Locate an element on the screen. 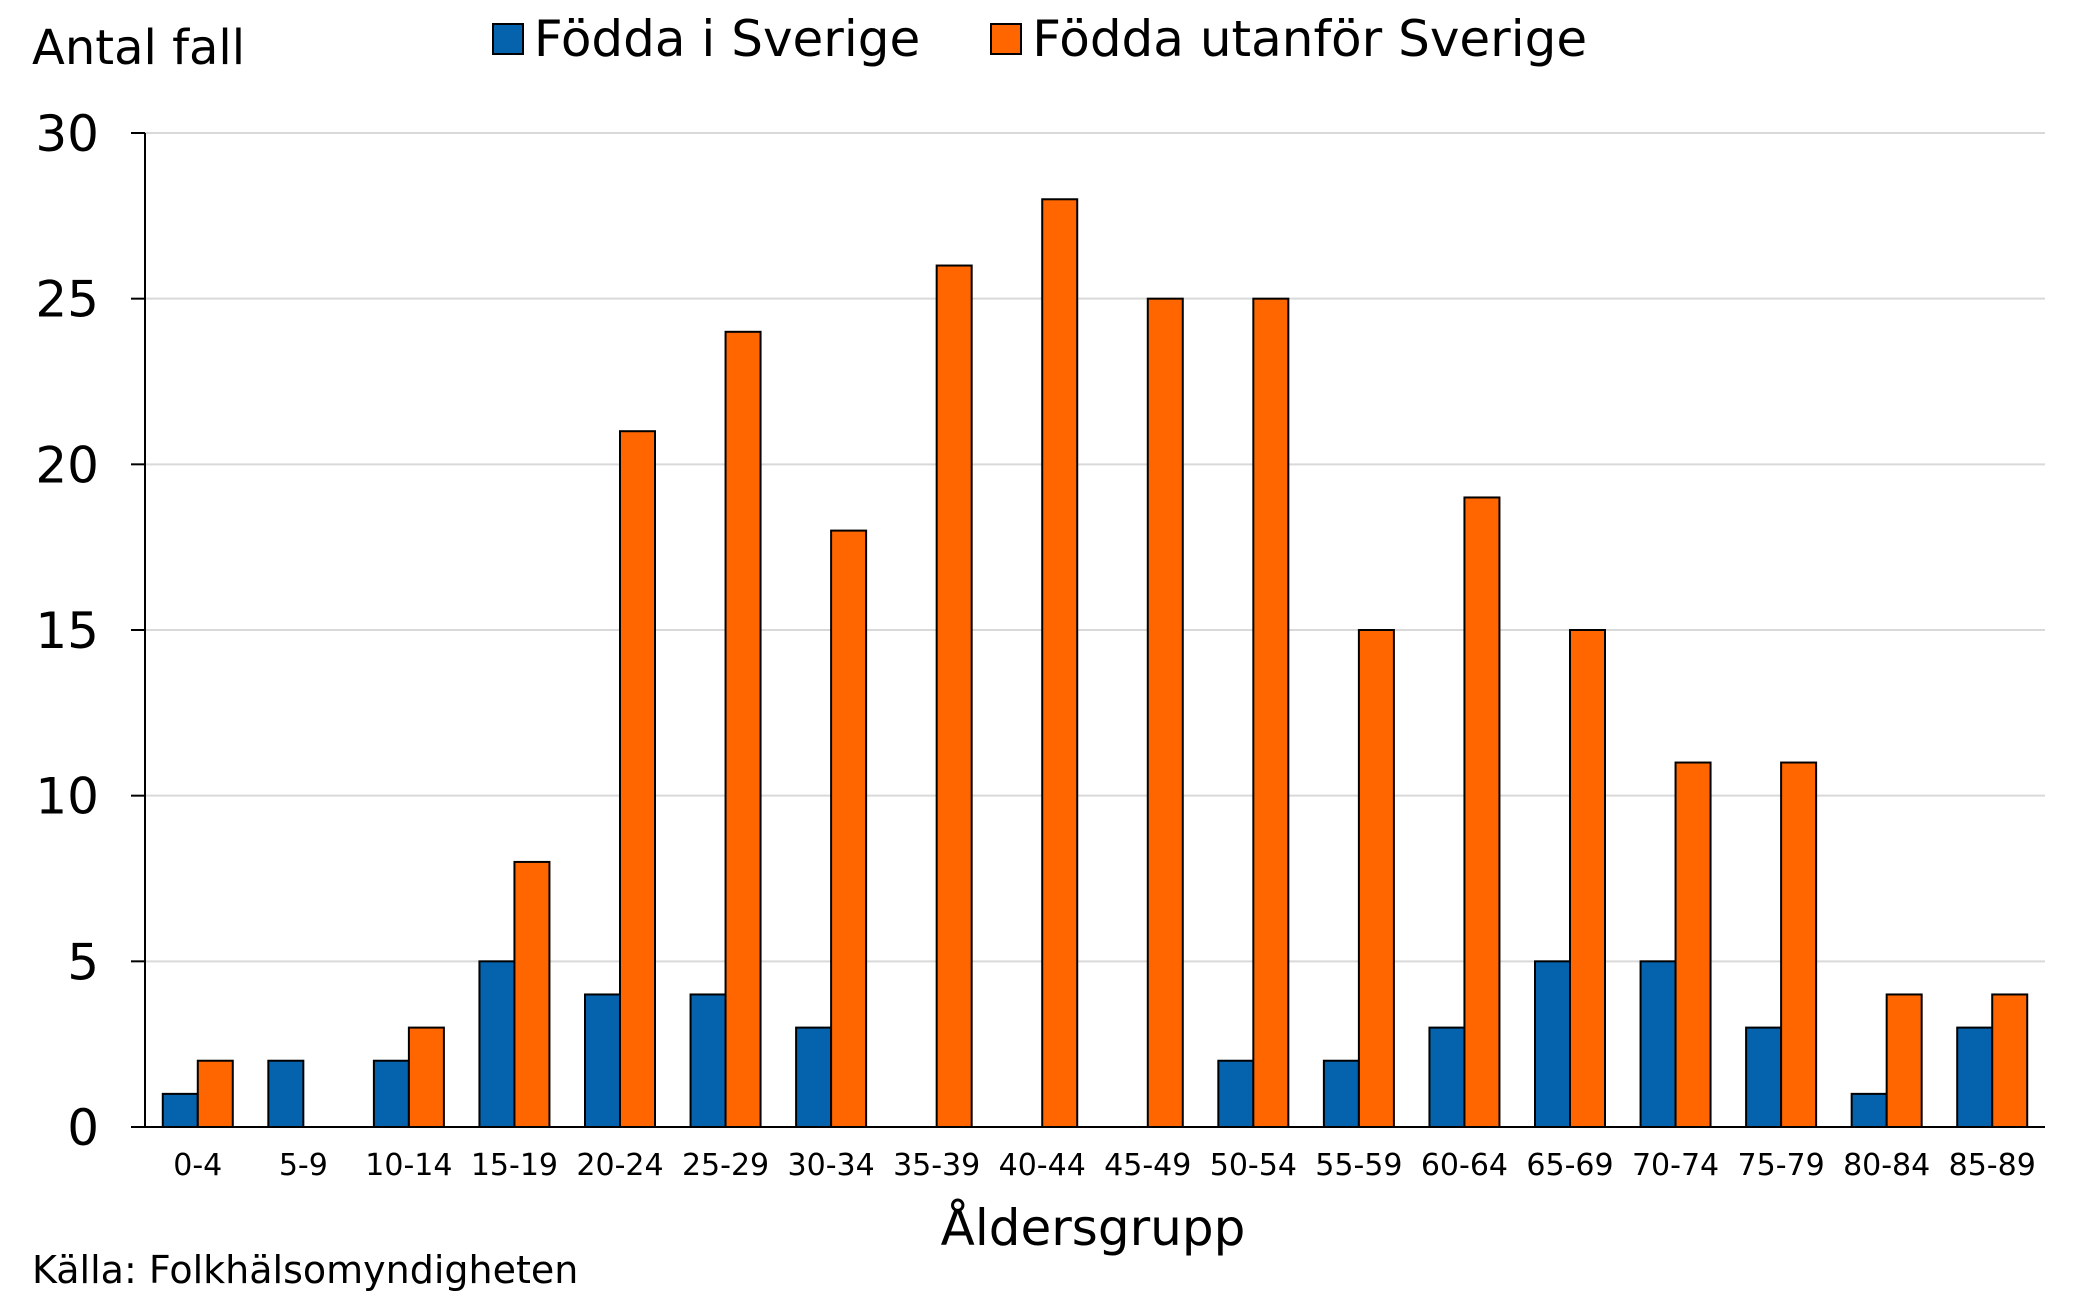  x-tick-label: 30-34 is located at coordinates (831, 1165).